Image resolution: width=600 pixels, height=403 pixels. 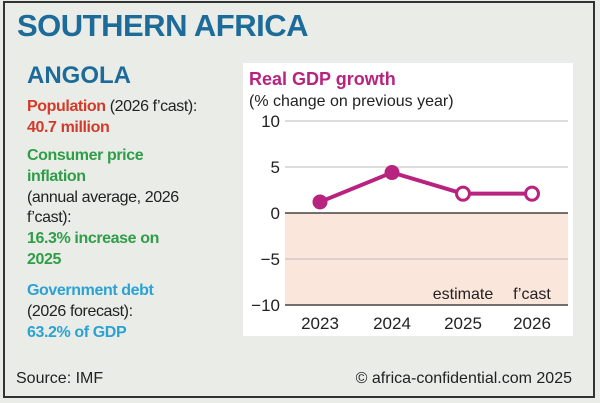 What do you see at coordinates (68, 127) in the screenshot?
I see `population-value: 40.7 million` at bounding box center [68, 127].